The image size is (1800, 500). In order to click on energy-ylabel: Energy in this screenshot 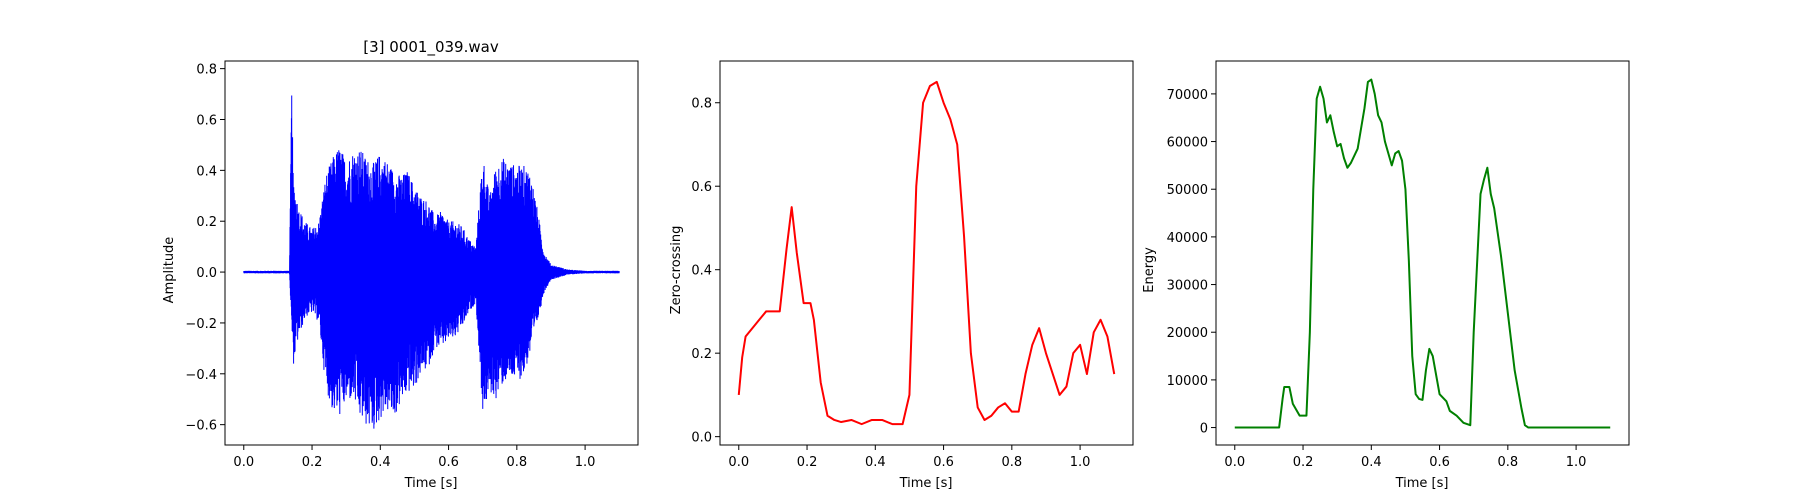, I will do `click(1149, 270)`.